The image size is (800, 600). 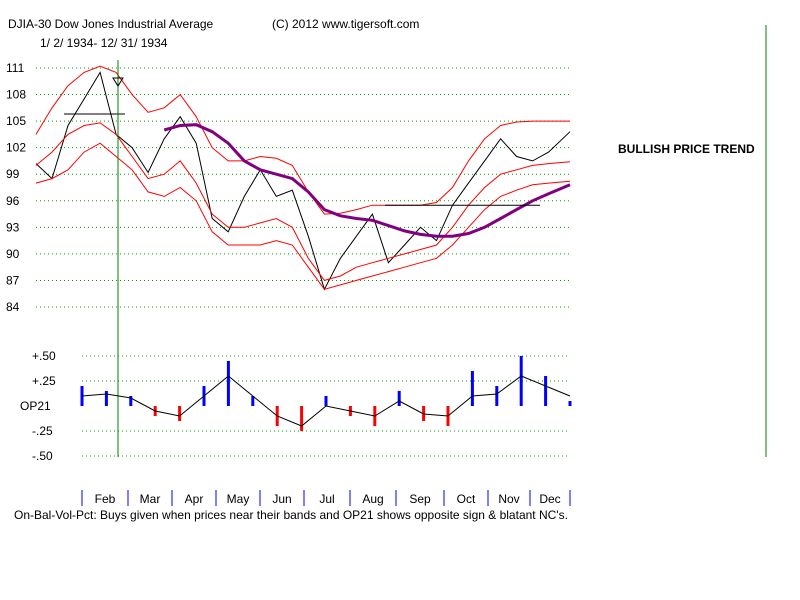 I want to click on marker-arrow, so click(x=118, y=82).